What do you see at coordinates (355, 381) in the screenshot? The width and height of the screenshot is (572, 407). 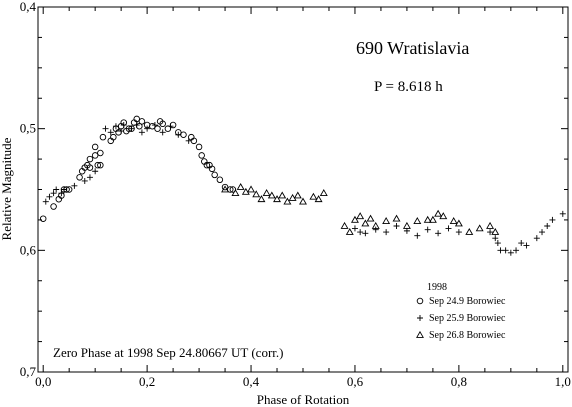 I see `x-tick-label: 0,6` at bounding box center [355, 381].